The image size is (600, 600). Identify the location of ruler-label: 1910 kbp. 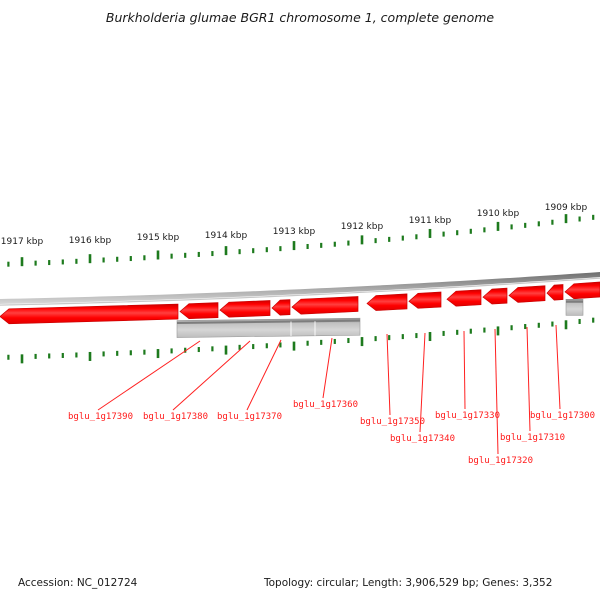
(498, 214).